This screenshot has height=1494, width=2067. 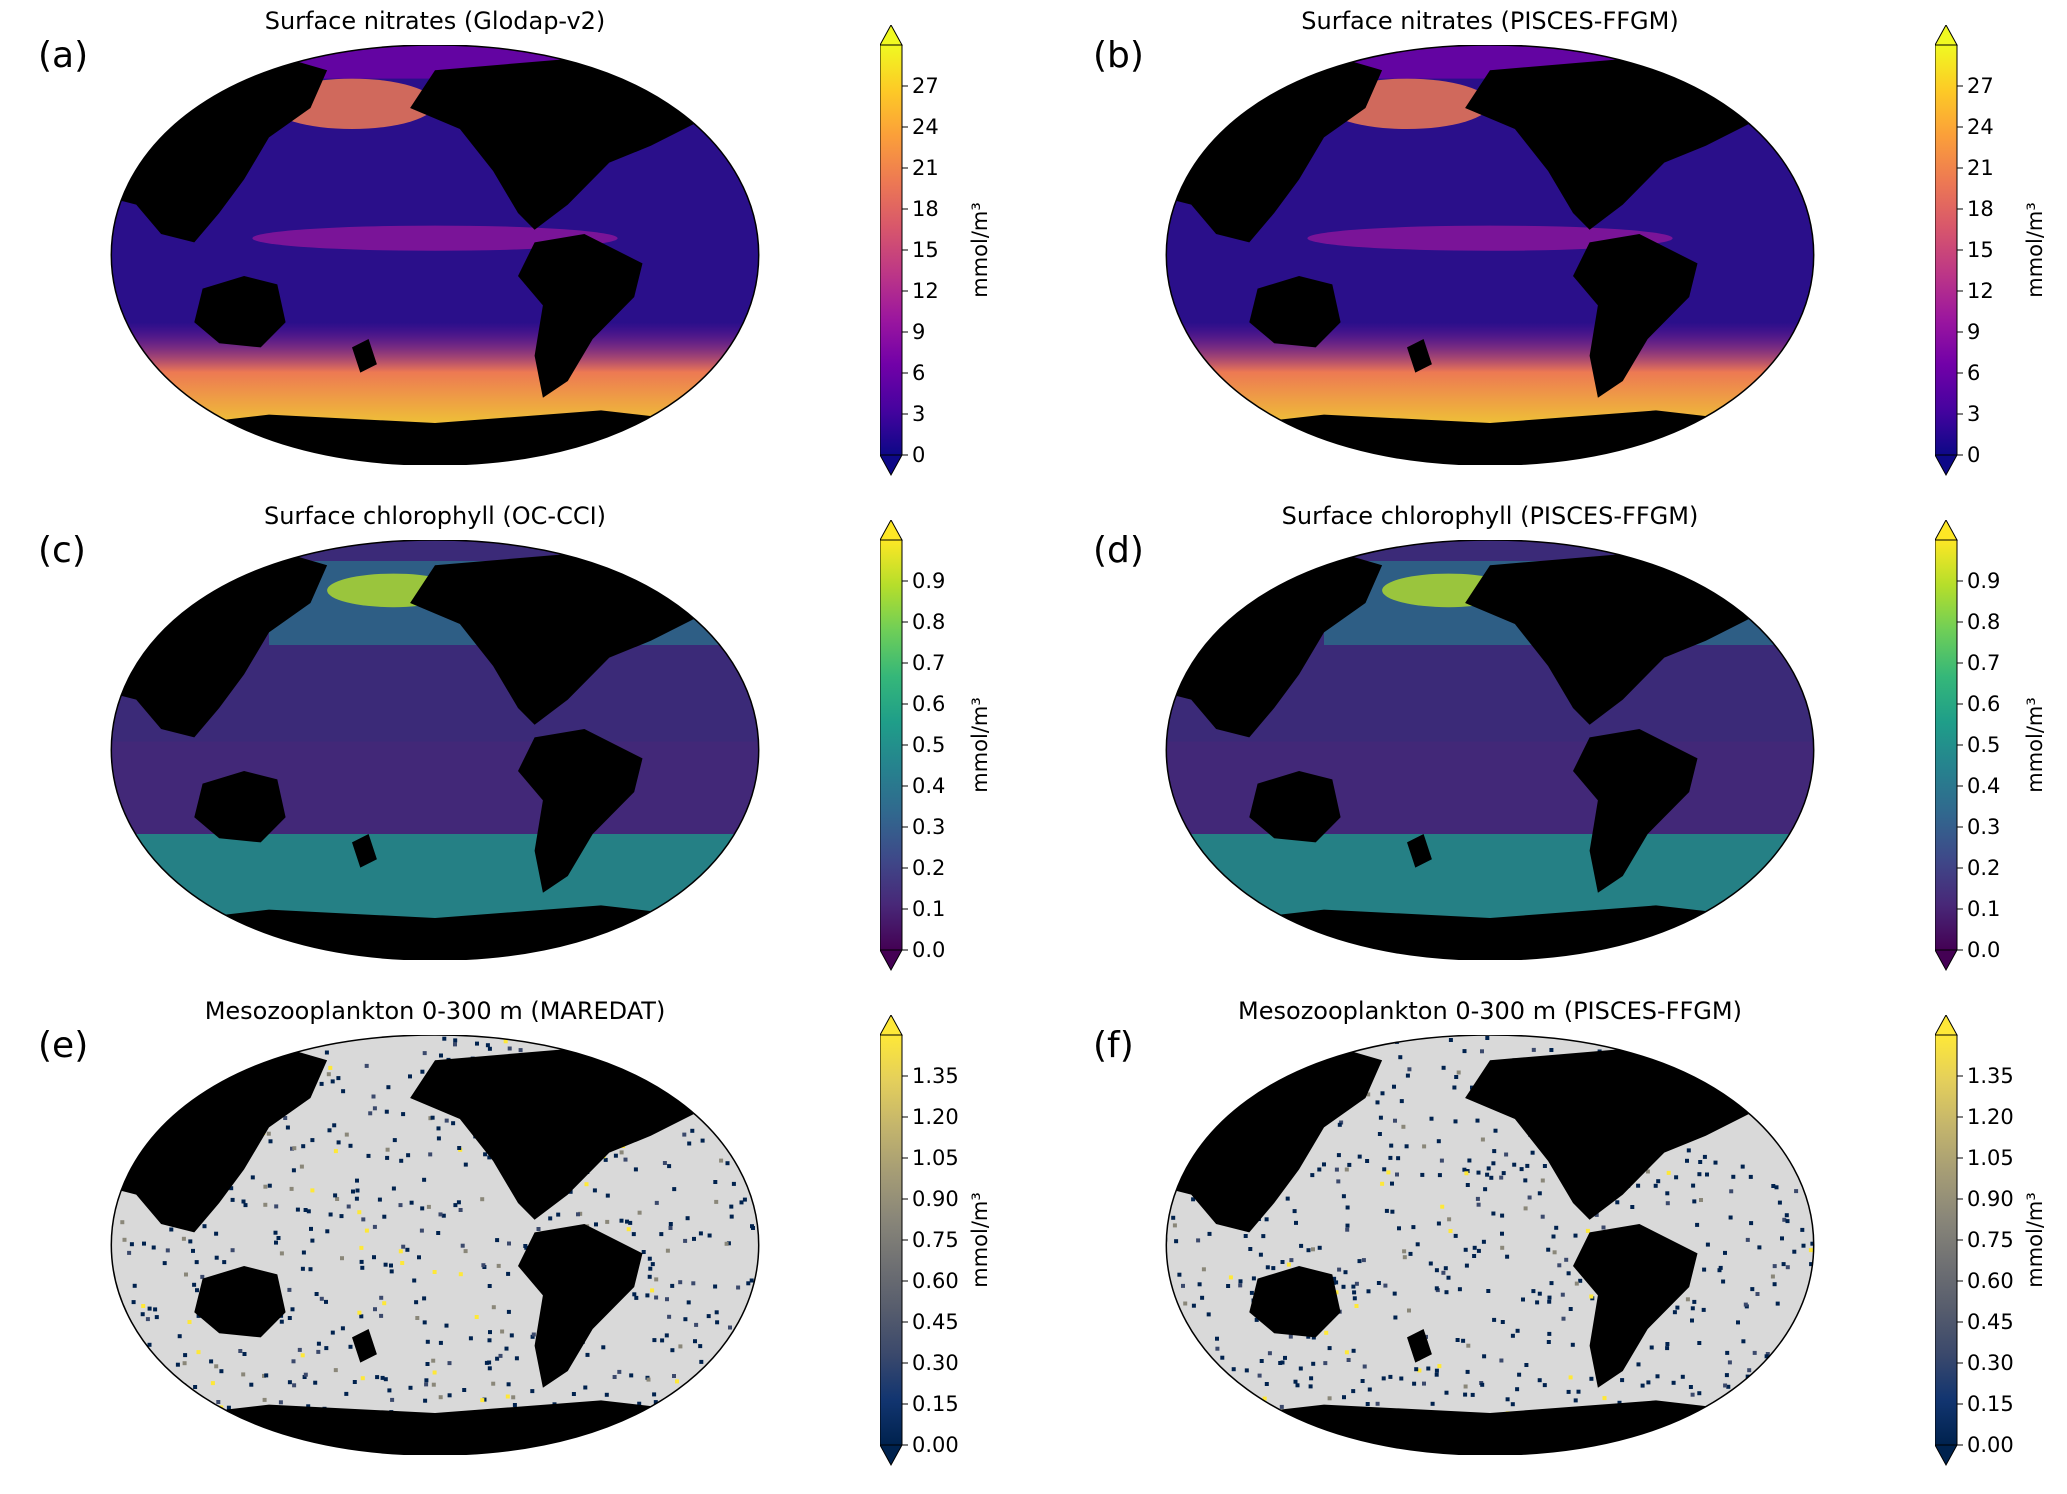 I want to click on colorbar-min-arrow, so click(x=891, y=465).